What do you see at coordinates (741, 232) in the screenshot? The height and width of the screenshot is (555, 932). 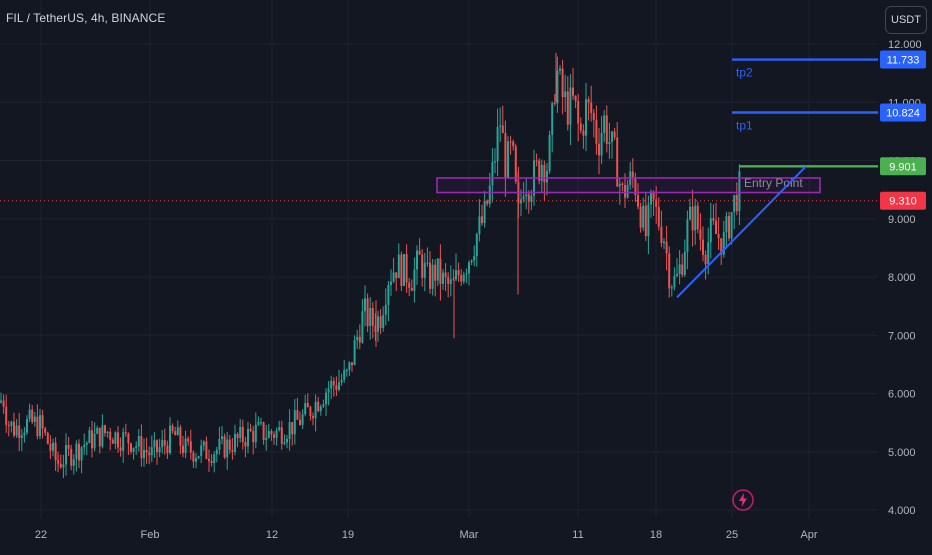 I see `support-trendline` at bounding box center [741, 232].